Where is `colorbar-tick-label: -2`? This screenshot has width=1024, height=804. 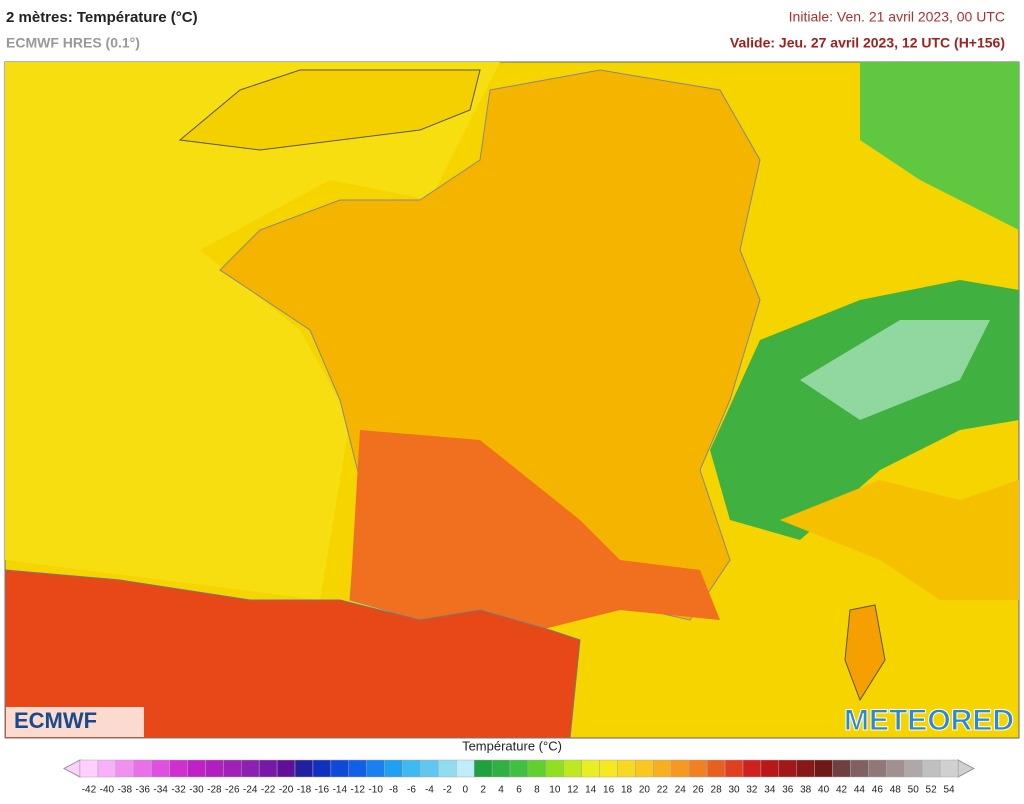
colorbar-tick-label: -2 is located at coordinates (447, 790).